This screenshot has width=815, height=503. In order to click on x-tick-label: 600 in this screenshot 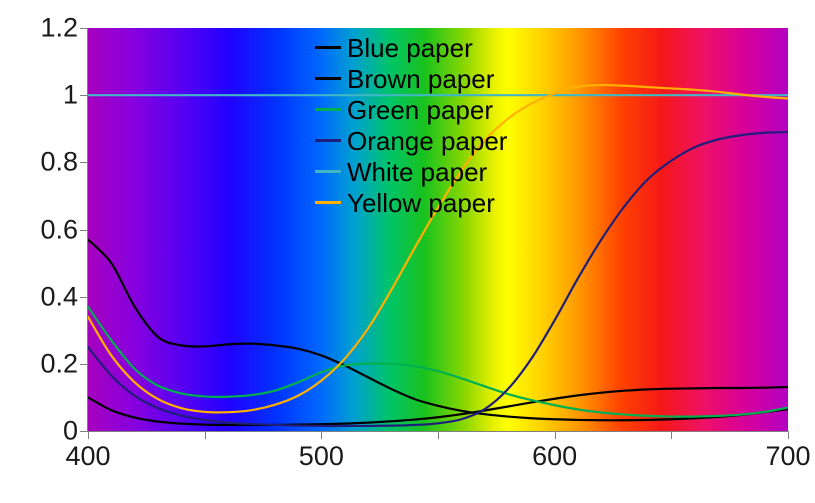, I will do `click(555, 456)`.